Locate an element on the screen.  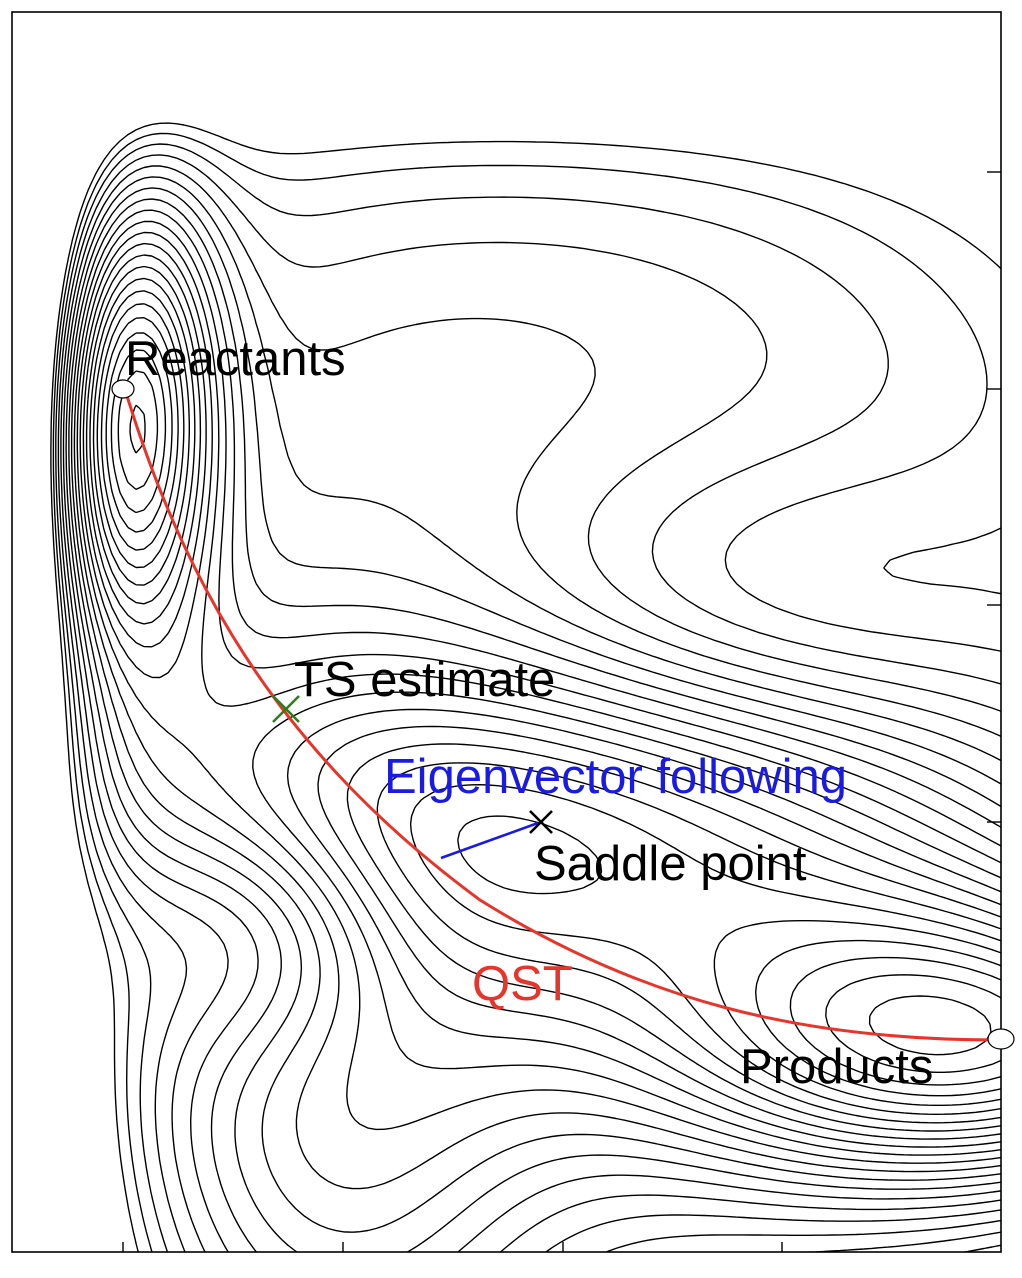
eigenvector-path is located at coordinates (489, 840).